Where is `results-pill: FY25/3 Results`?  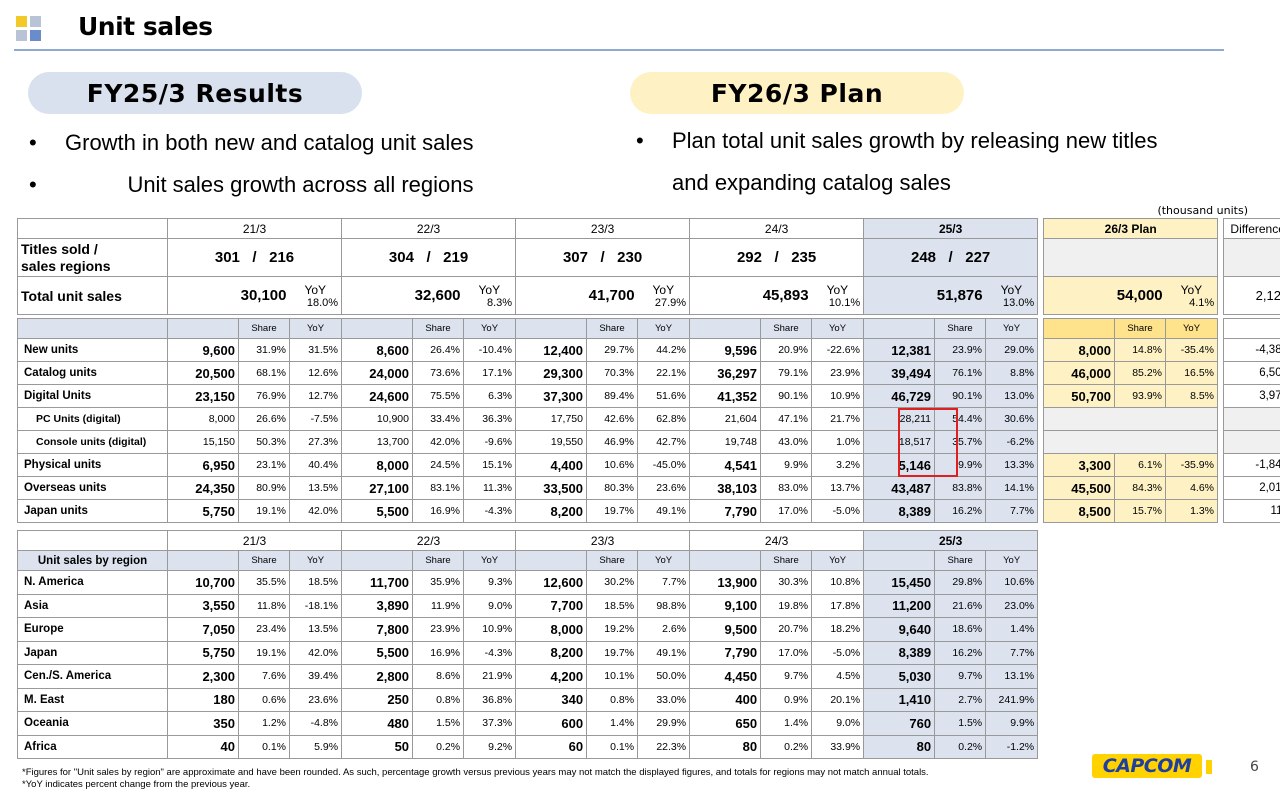 results-pill: FY25/3 Results is located at coordinates (195, 93).